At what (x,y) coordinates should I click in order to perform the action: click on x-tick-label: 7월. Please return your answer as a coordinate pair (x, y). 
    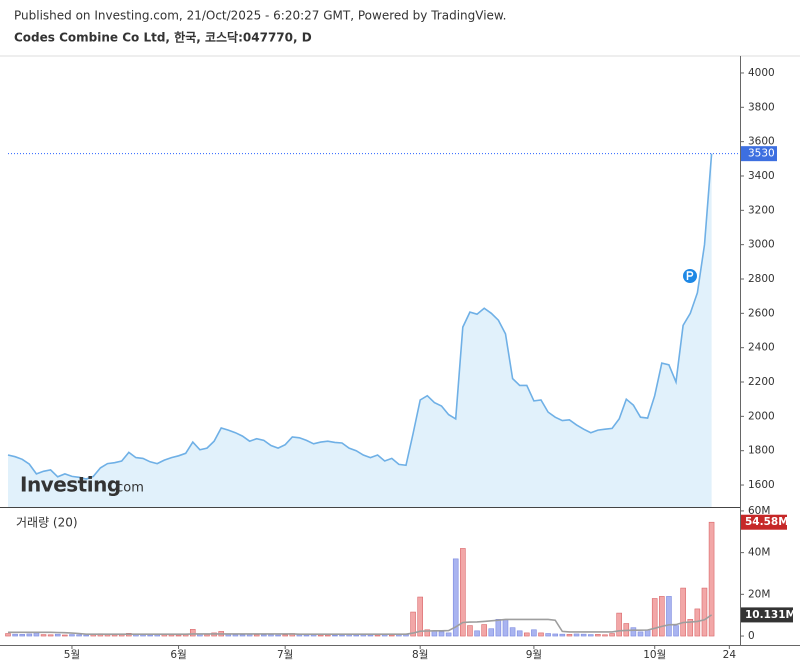
    Looking at the image, I should click on (285, 655).